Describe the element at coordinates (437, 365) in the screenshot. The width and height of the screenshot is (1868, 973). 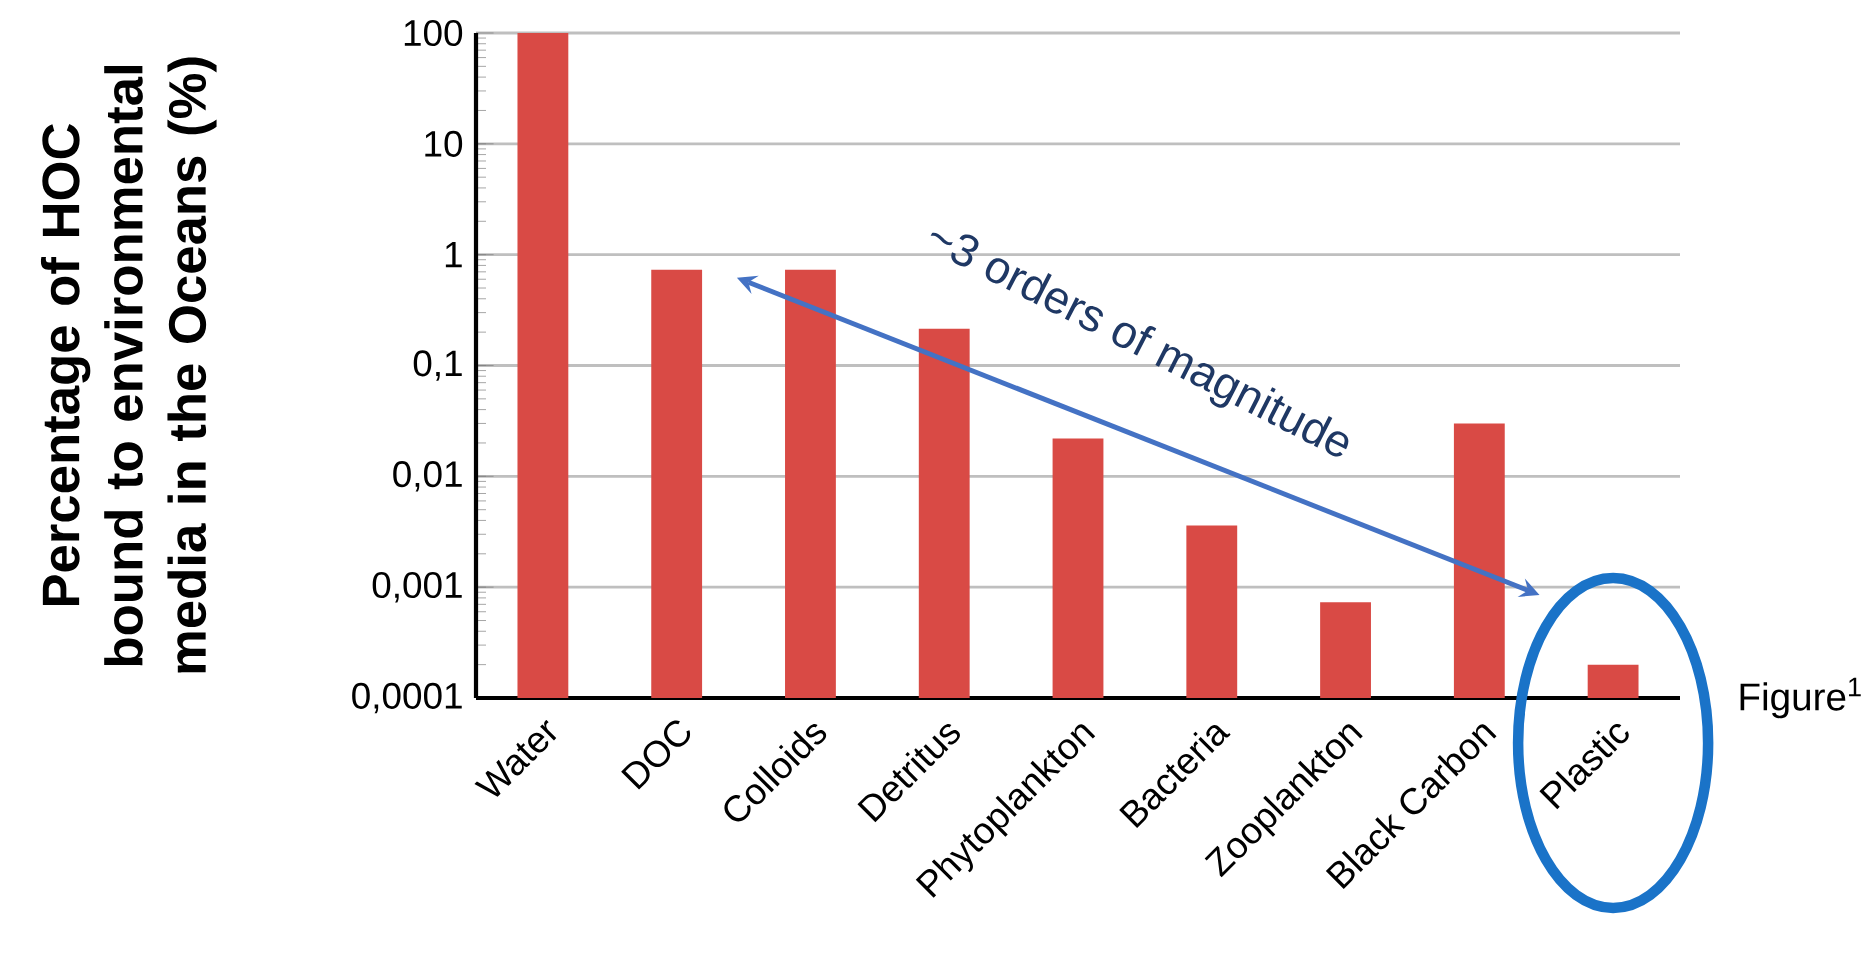
I see `y-tick-label: 0,1` at that location.